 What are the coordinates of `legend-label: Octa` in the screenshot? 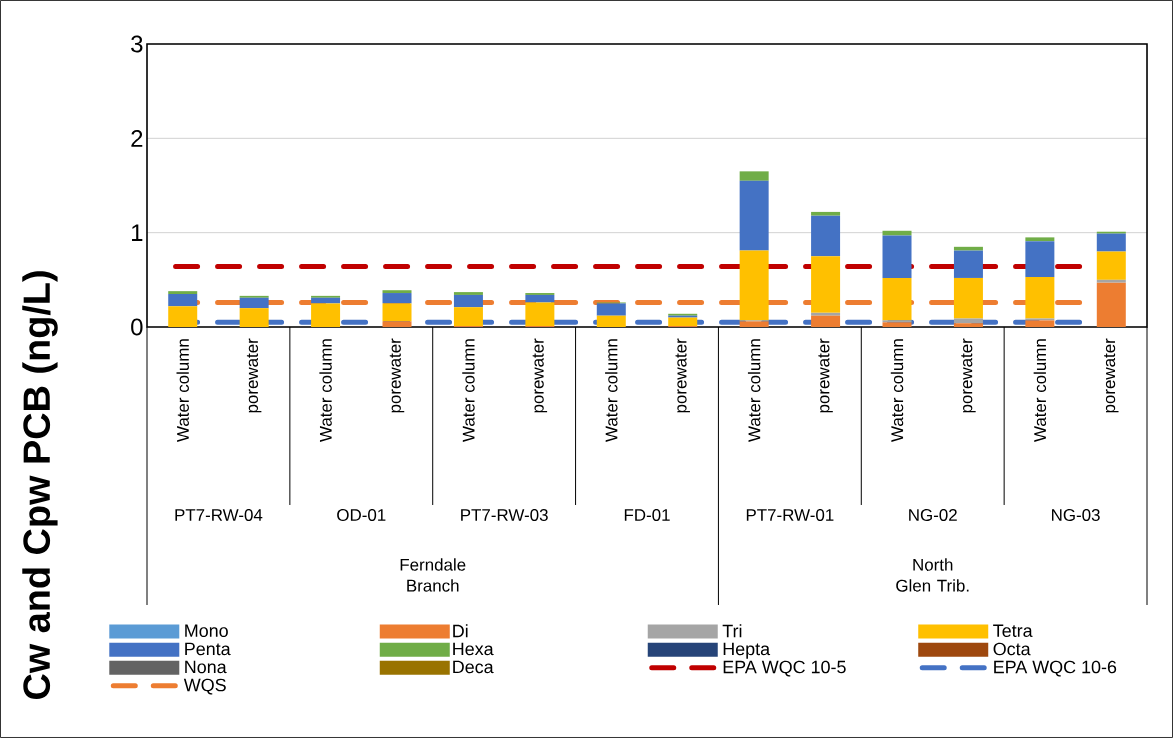 It's located at (1012, 649).